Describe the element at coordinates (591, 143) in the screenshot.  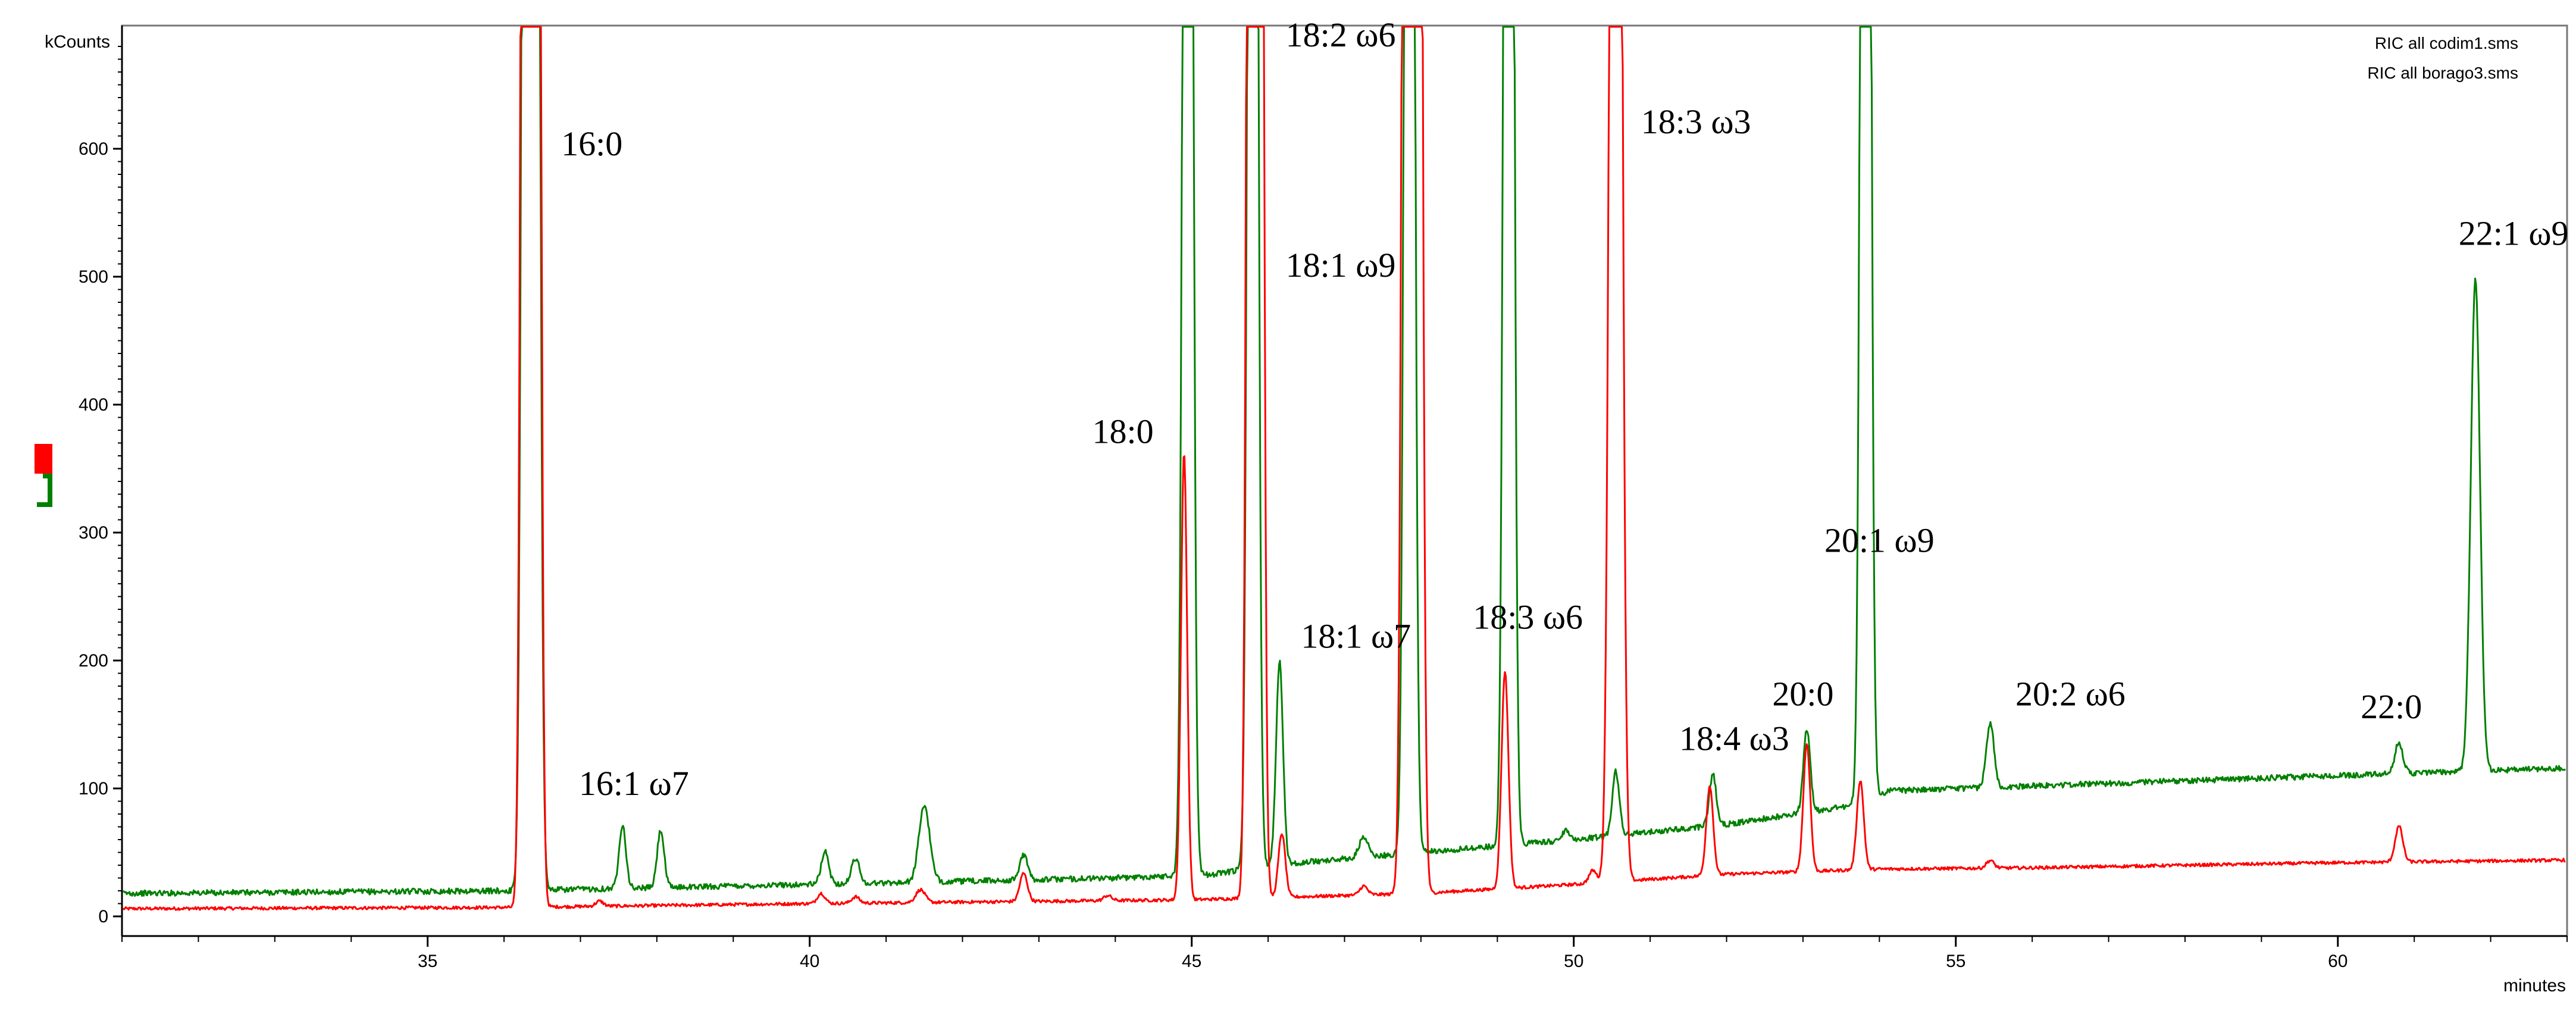
I see `peak-label: 16:0` at that location.